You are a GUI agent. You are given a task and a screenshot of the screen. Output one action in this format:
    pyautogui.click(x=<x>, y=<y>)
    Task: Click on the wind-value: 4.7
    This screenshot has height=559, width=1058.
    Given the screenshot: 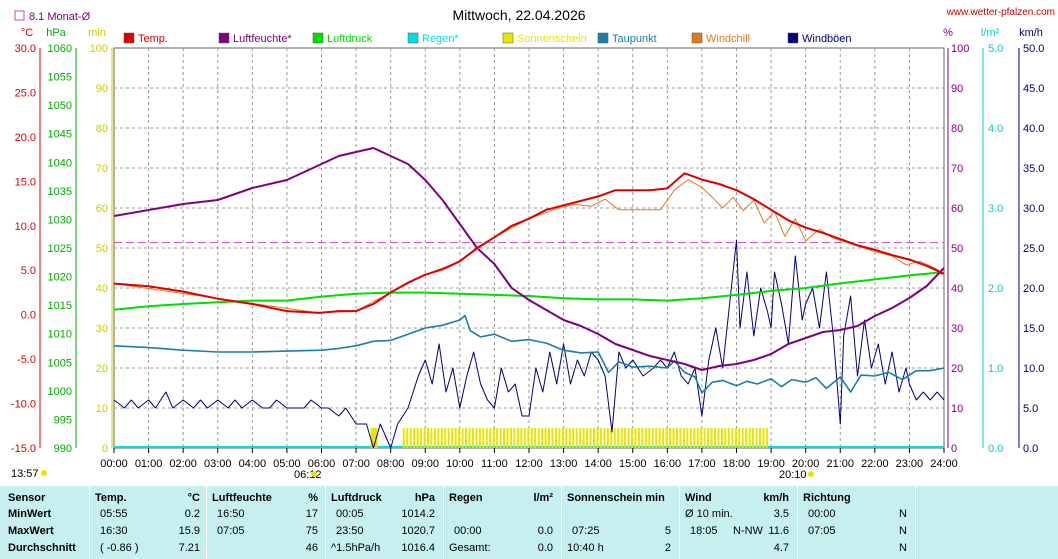 What is the action you would take?
    pyautogui.click(x=781, y=548)
    